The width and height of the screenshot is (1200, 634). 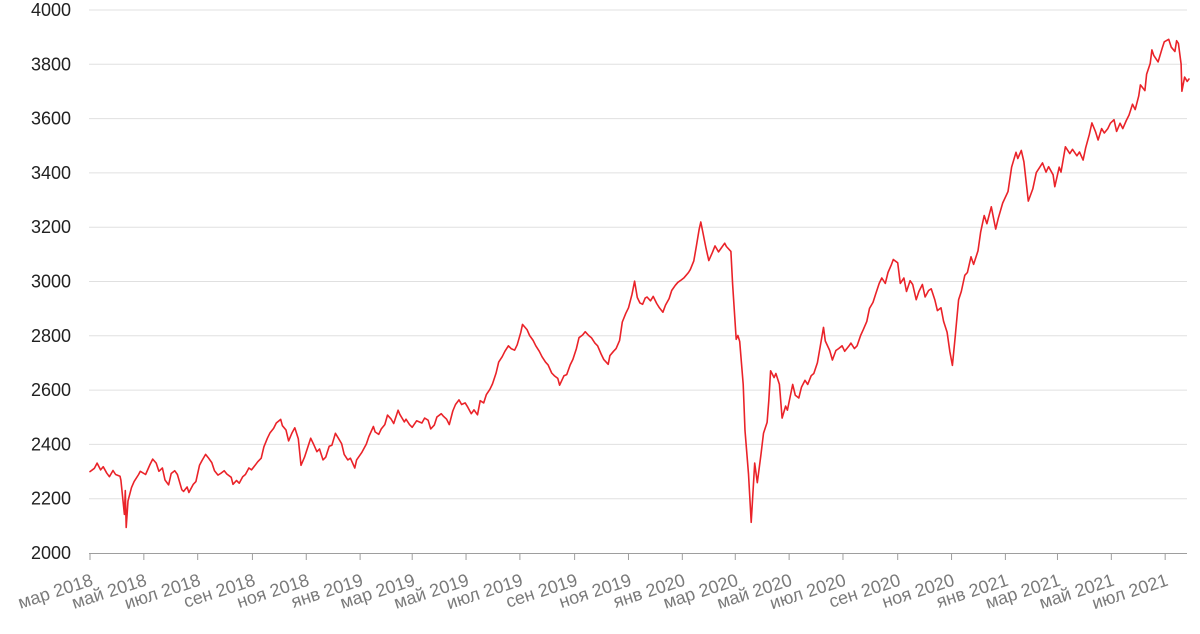 What do you see at coordinates (51, 173) in the screenshot?
I see `y-axis-label: 3400` at bounding box center [51, 173].